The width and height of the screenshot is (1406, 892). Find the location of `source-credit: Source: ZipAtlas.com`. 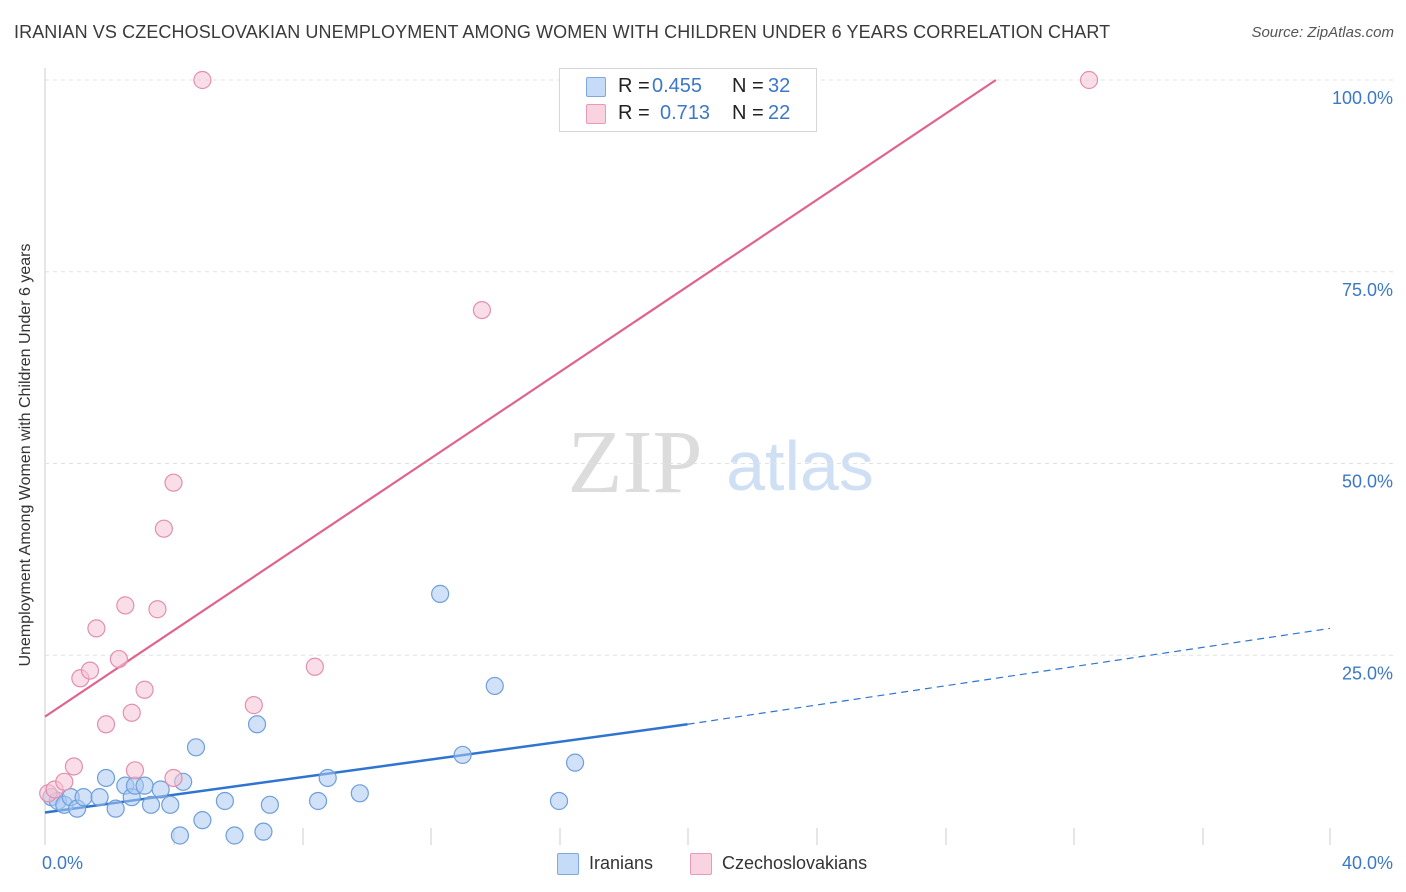

source-credit: Source: ZipAtlas.com is located at coordinates (1322, 32).